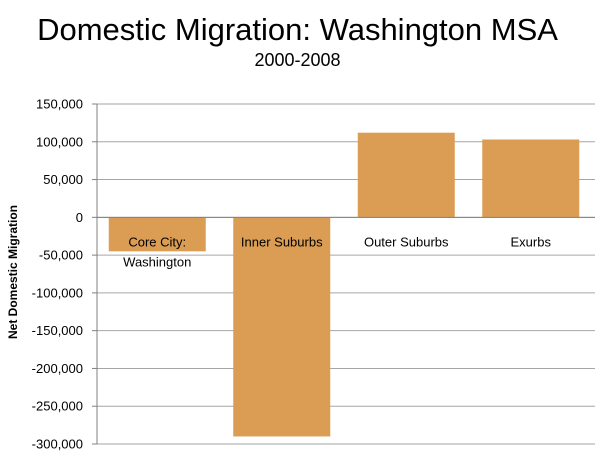 This screenshot has height=467, width=595. I want to click on chart-subtitle: 2000-2008, so click(297, 60).